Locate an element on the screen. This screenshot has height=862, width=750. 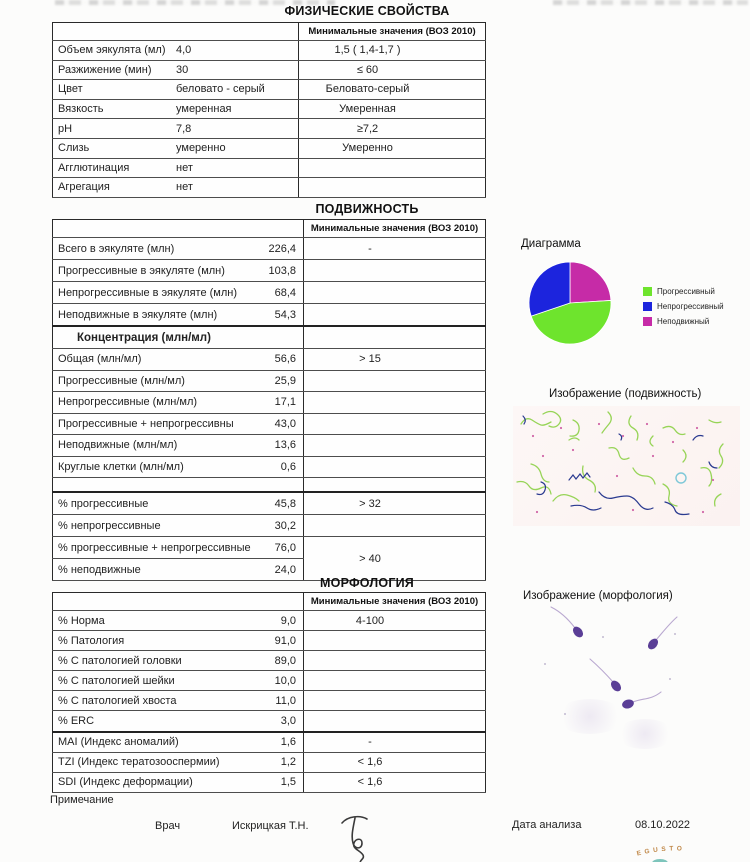
section-title-morphology: МОРФОЛОГИЯ is located at coordinates (367, 583).